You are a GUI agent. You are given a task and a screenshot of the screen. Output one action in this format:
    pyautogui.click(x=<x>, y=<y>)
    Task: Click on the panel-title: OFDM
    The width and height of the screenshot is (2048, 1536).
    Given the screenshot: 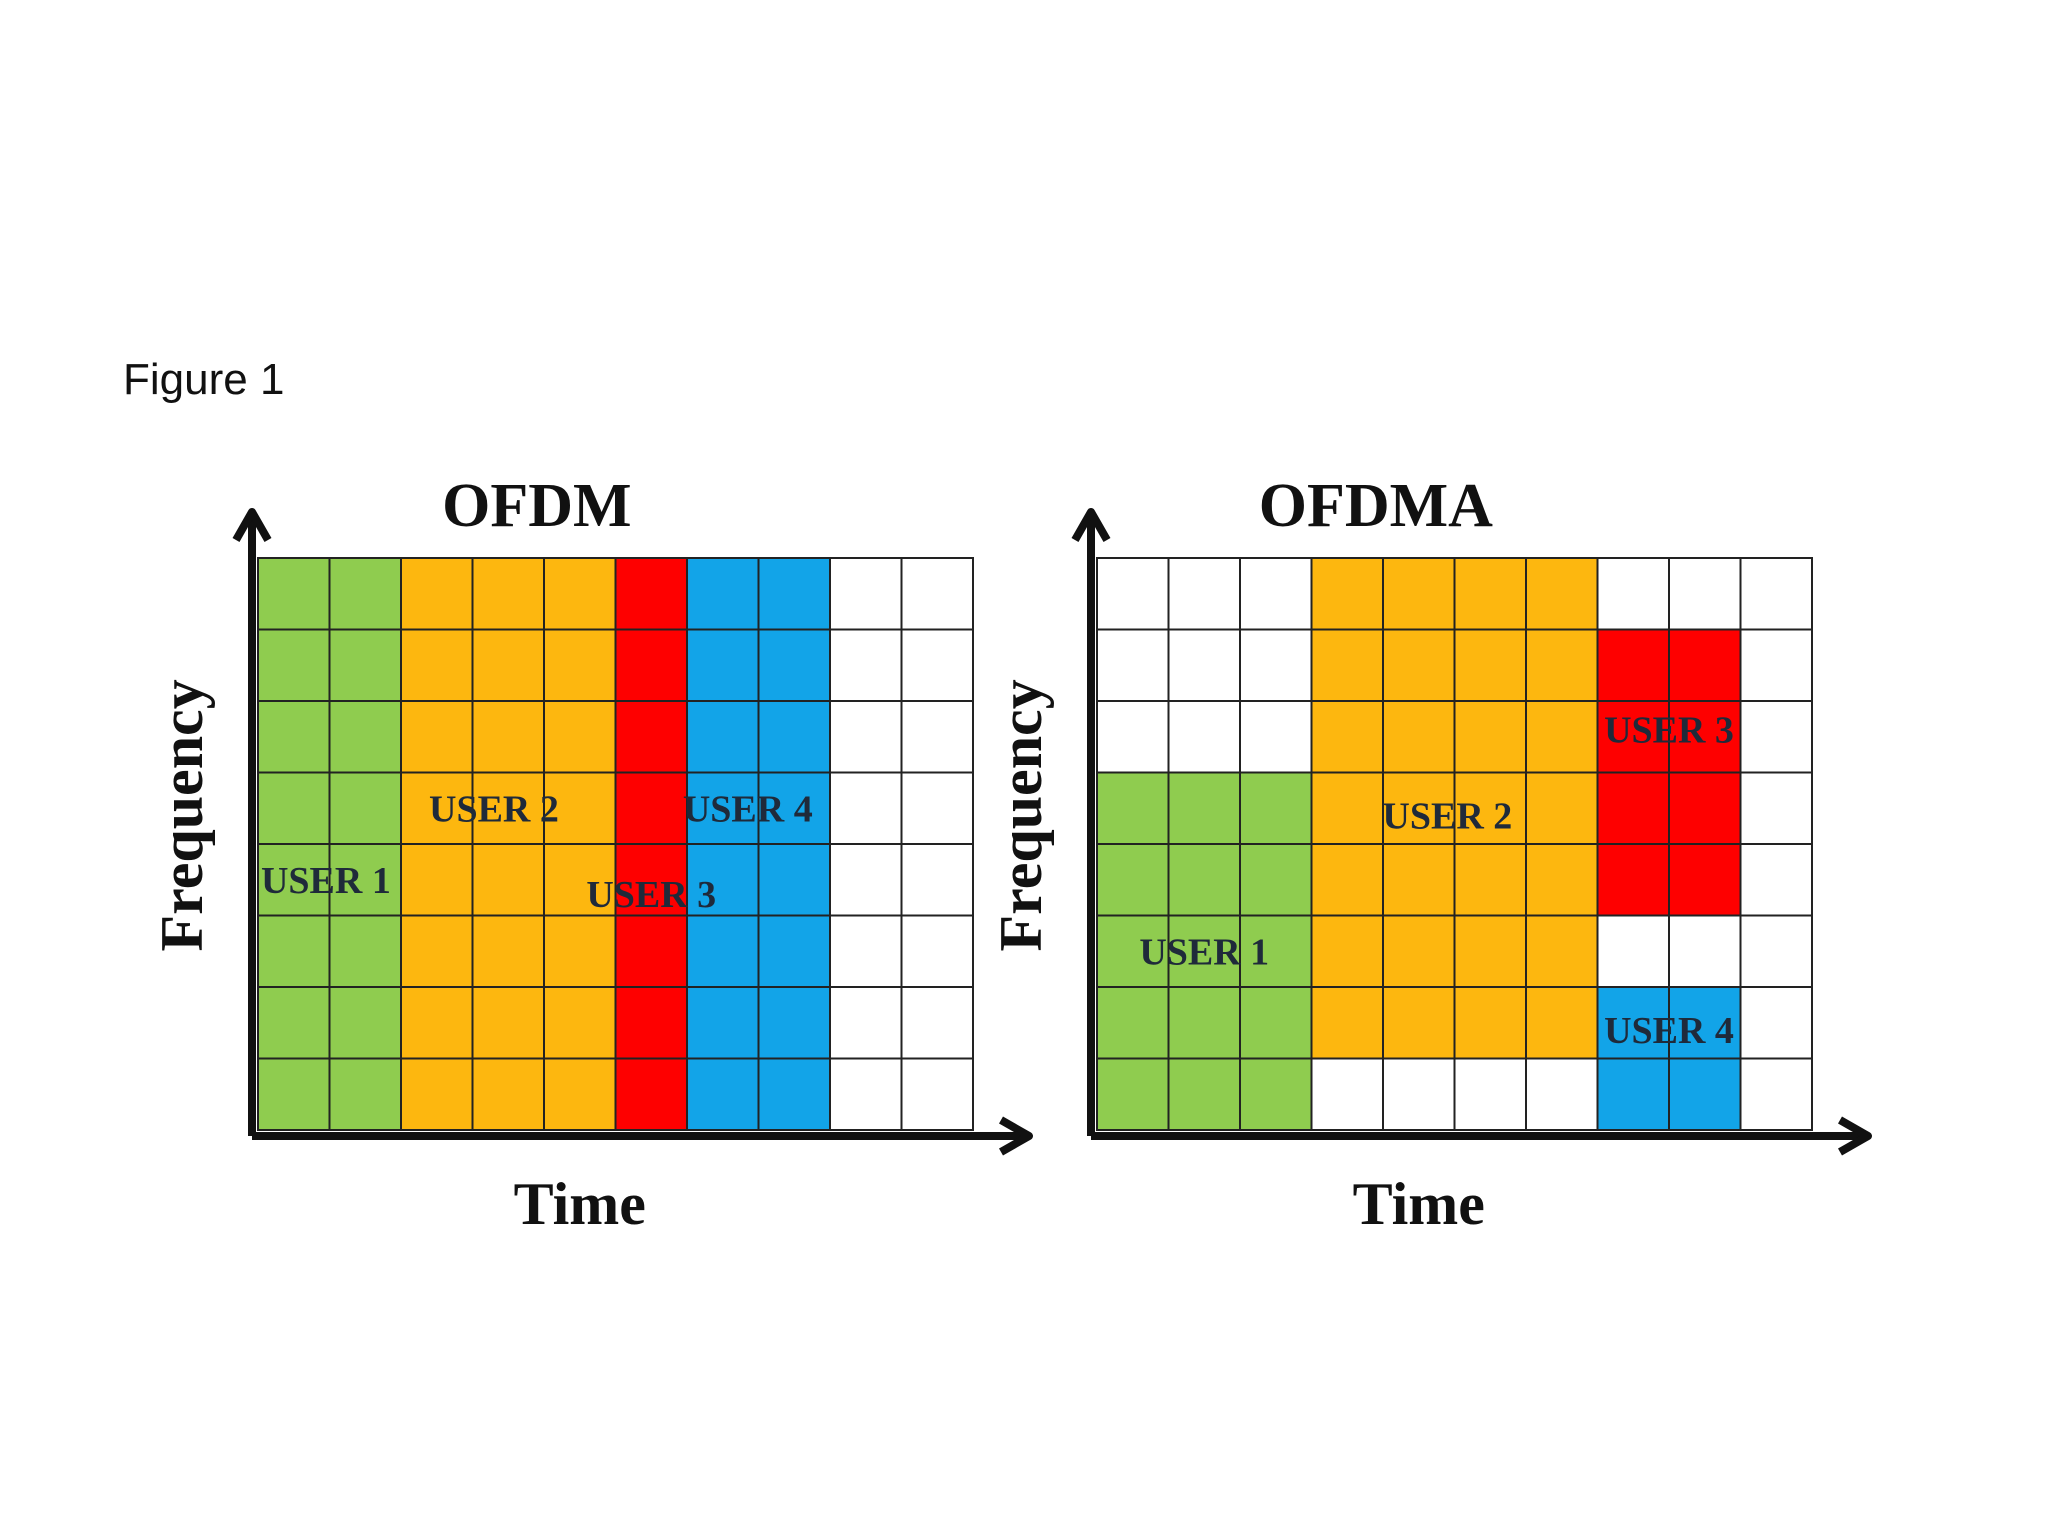 What is the action you would take?
    pyautogui.click(x=536, y=506)
    